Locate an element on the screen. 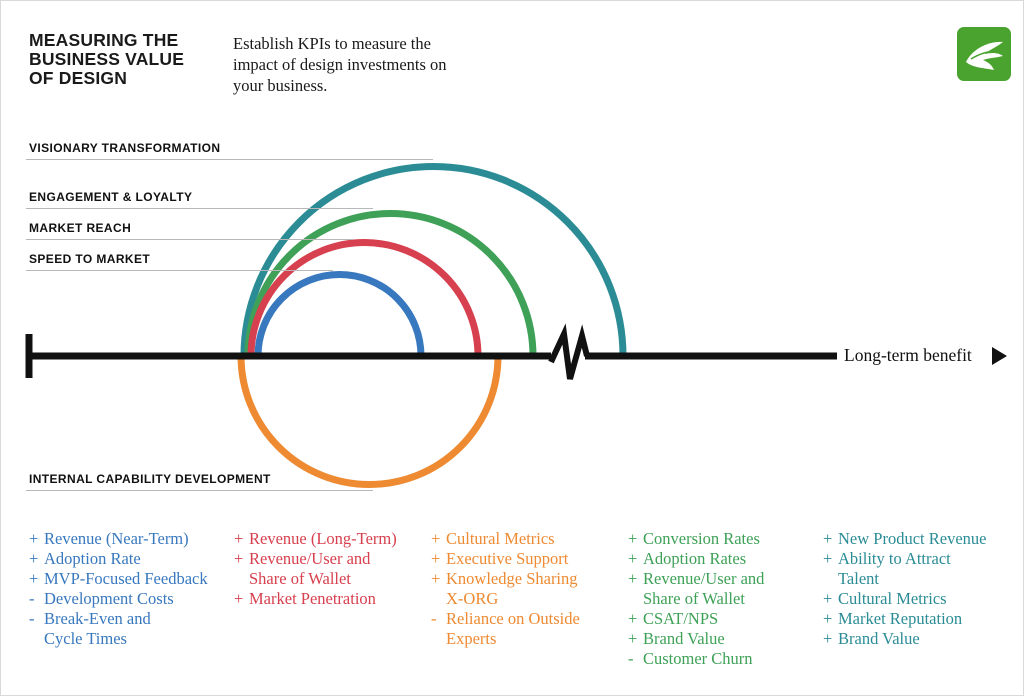 This screenshot has width=1024, height=697. kpi-item: - Development Costs is located at coordinates (128, 599).